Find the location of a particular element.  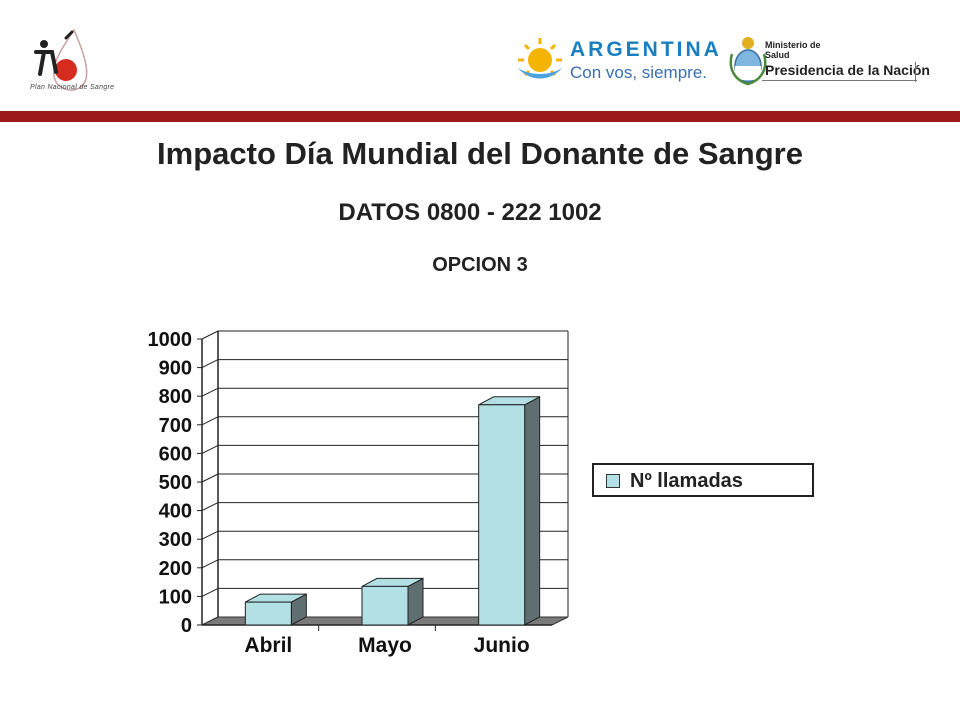

national-coat-of-arms-icon is located at coordinates (748, 61).